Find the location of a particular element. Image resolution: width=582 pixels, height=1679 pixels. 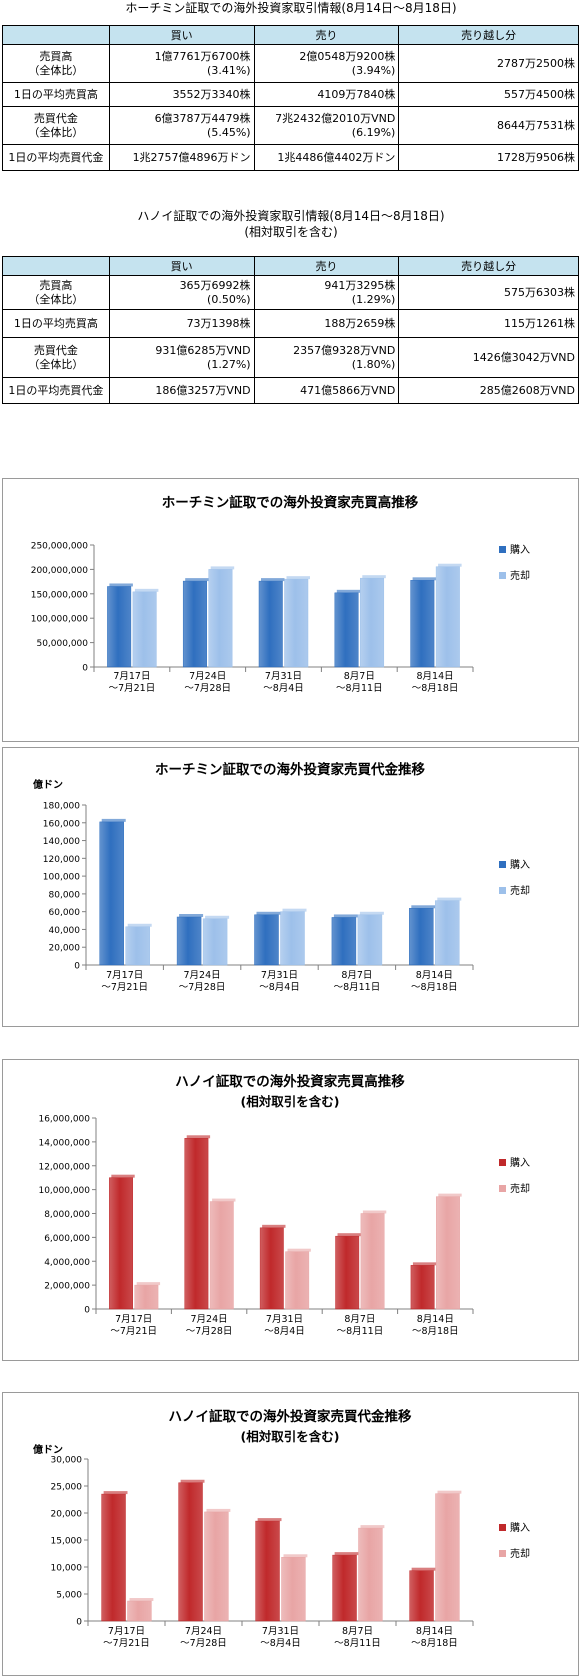

x-tick-label: 7月31日 is located at coordinates (280, 1631).